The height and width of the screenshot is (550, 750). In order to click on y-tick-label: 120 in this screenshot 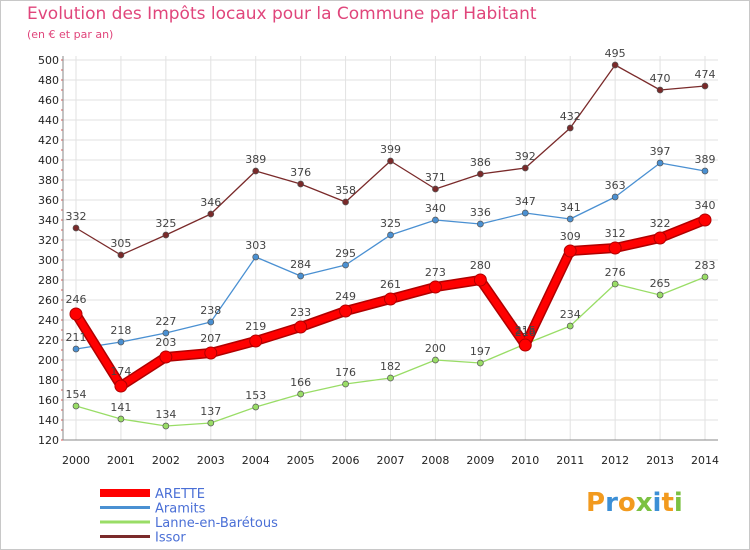, I will do `click(48, 440)`.